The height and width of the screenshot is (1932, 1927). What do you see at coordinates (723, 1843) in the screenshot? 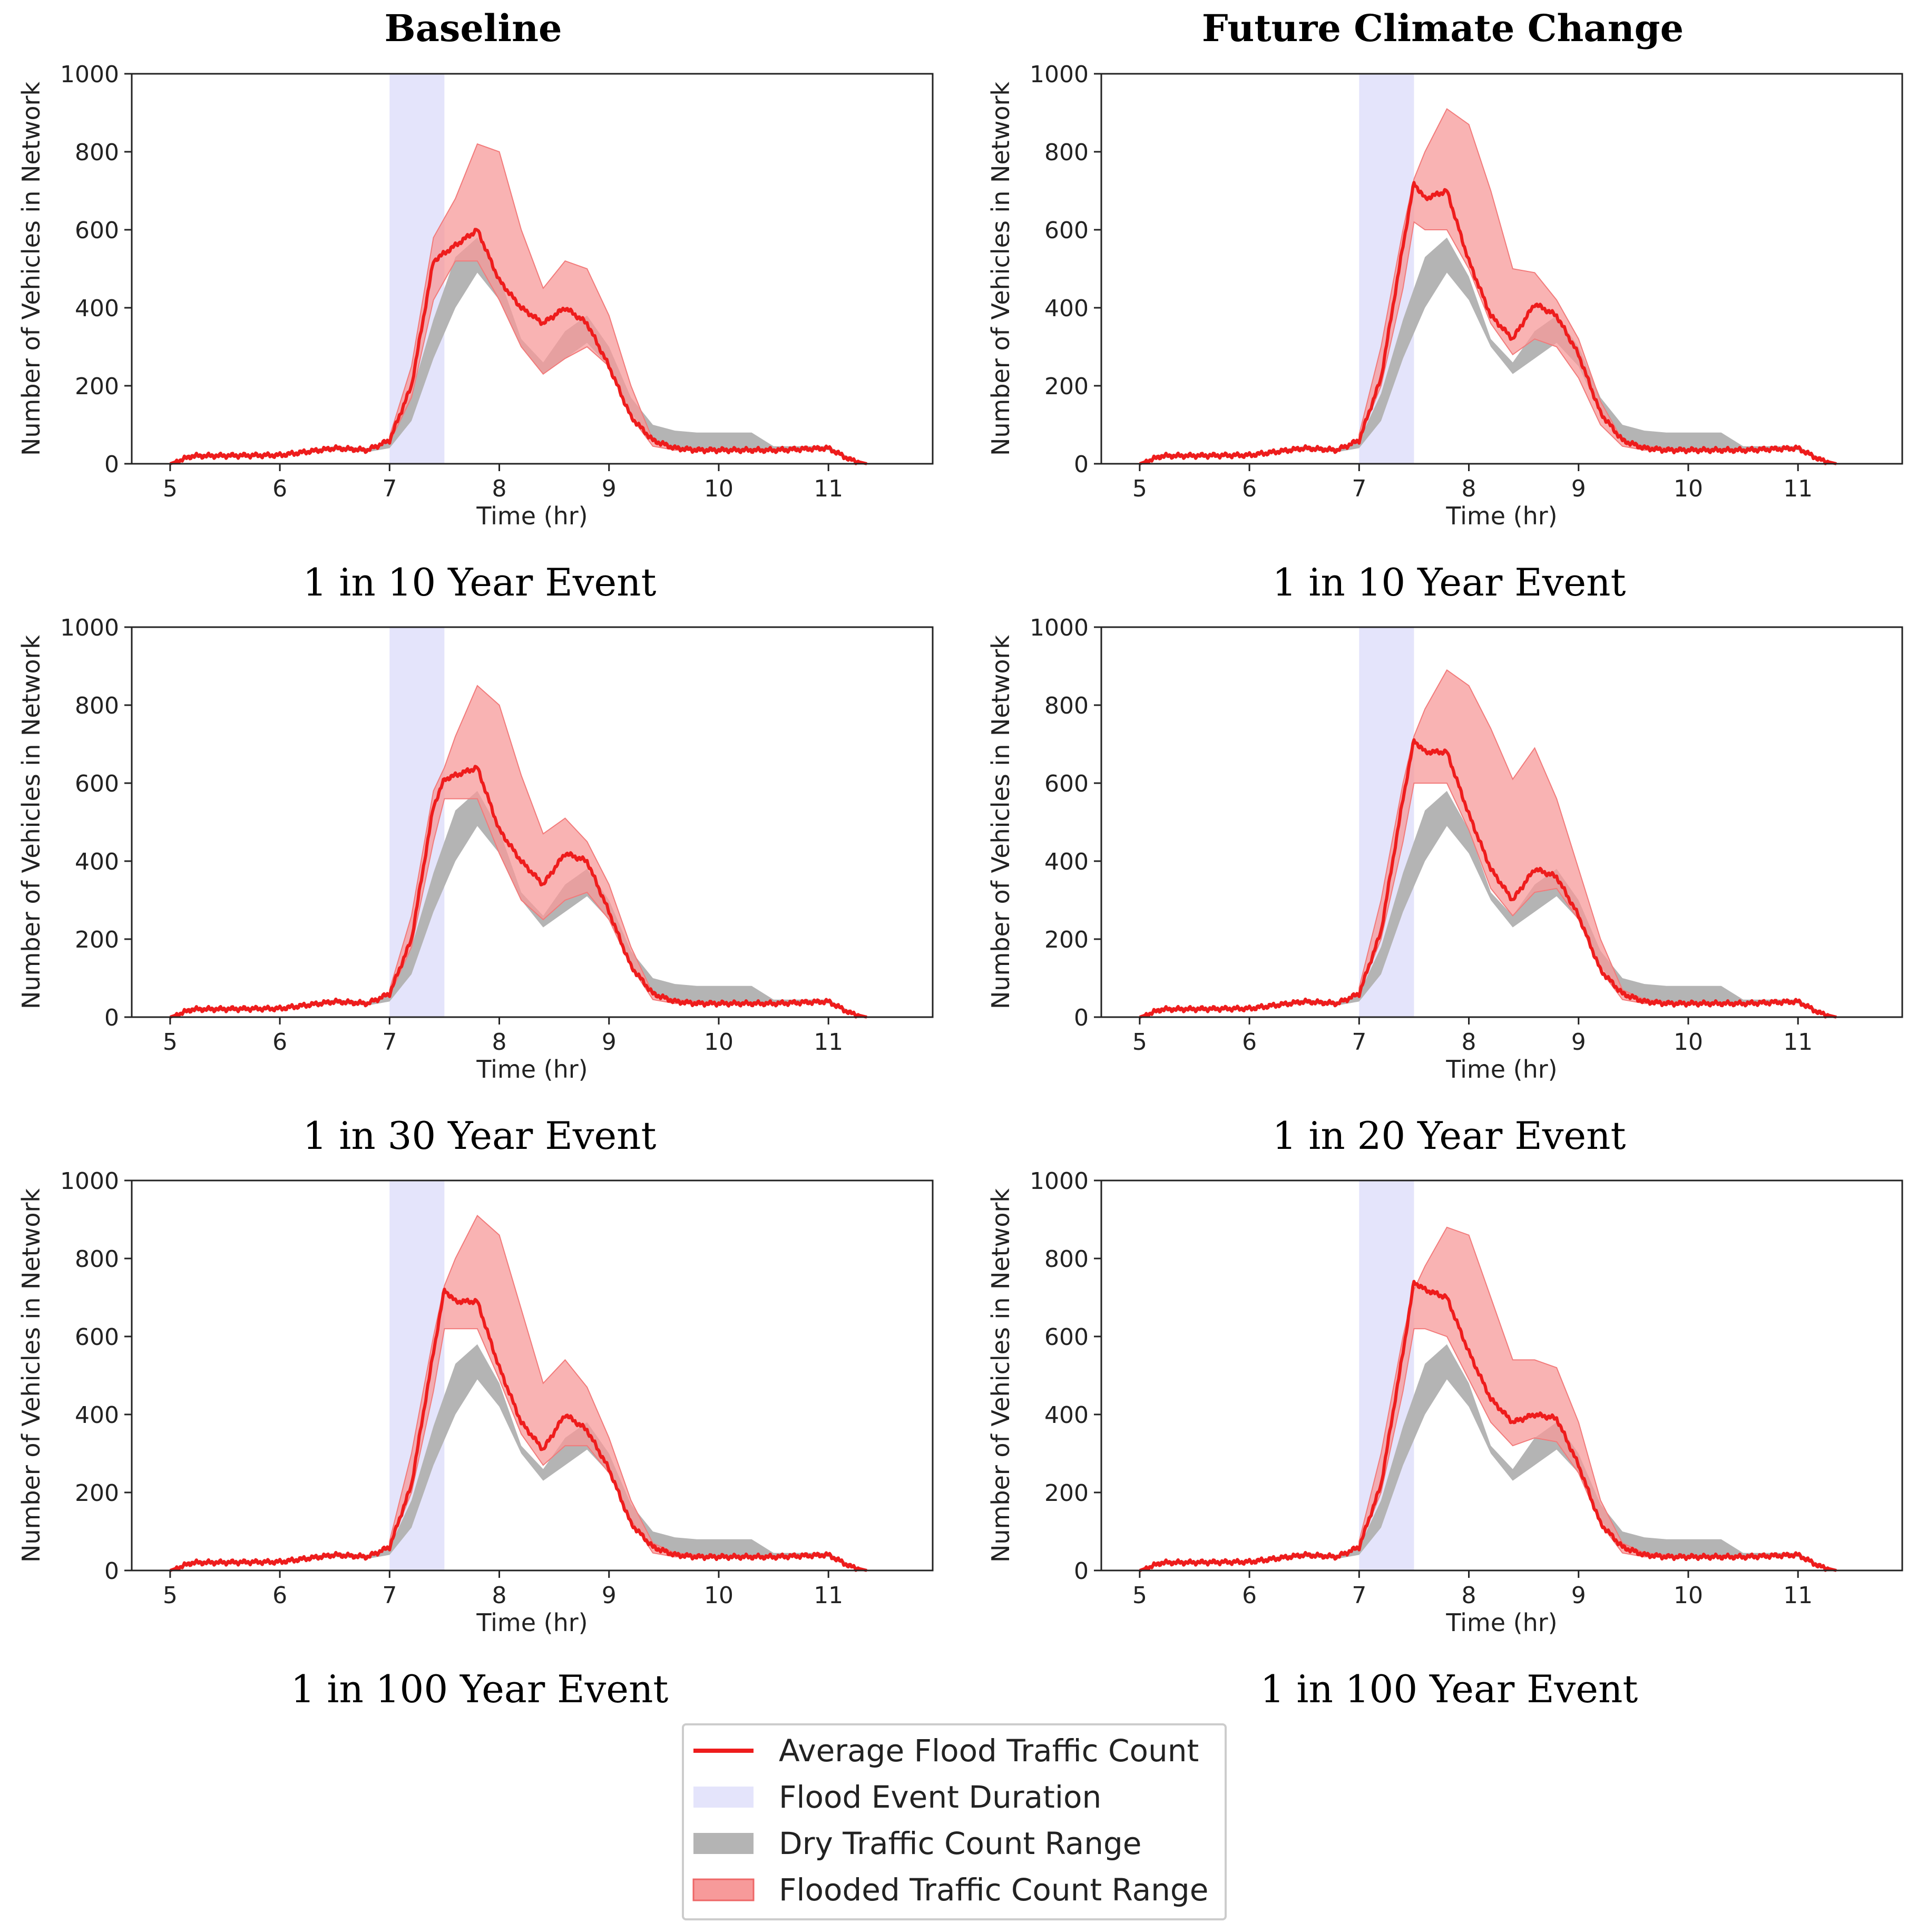
I see `legend-swatch-dry` at bounding box center [723, 1843].